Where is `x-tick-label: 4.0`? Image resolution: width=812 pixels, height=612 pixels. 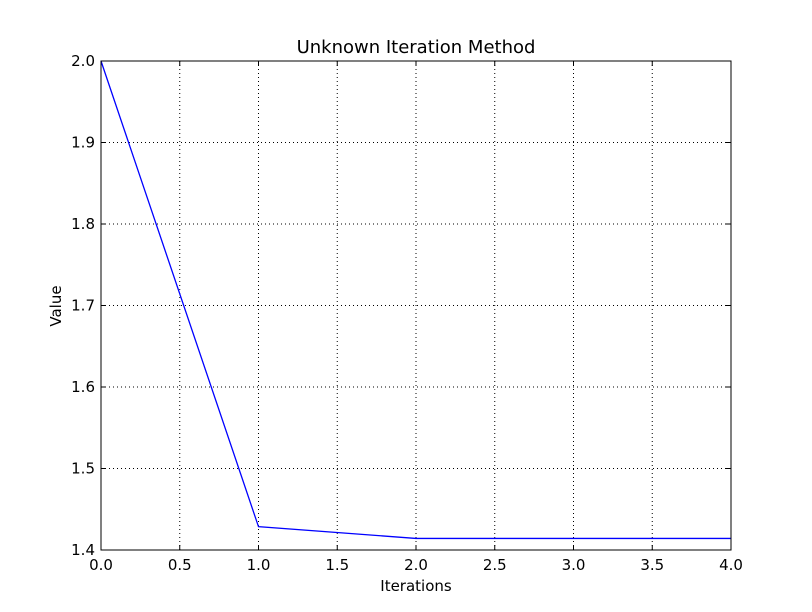 x-tick-label: 4.0 is located at coordinates (731, 565).